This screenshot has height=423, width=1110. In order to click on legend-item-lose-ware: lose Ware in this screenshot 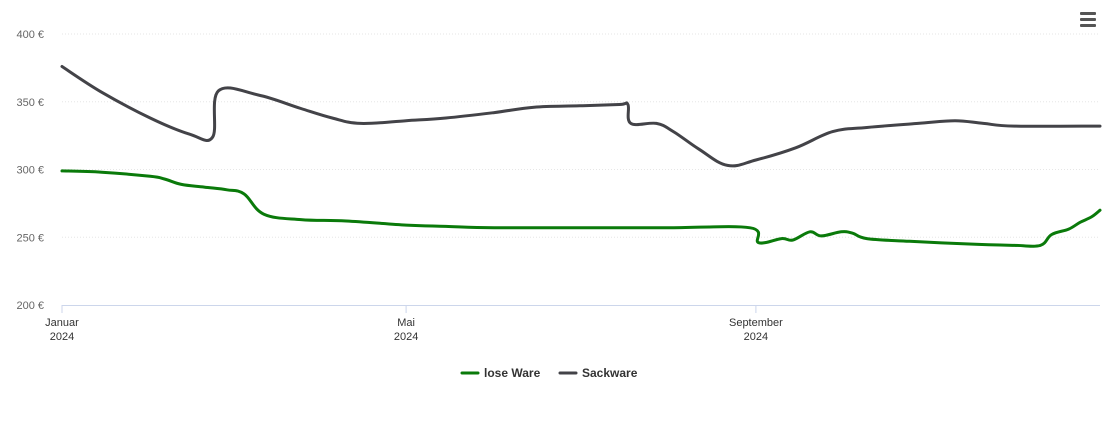, I will do `click(500, 373)`.